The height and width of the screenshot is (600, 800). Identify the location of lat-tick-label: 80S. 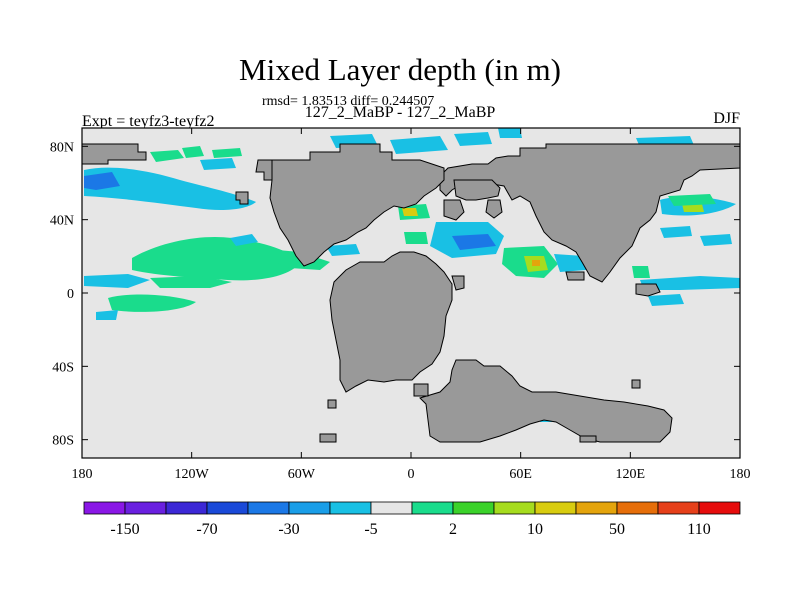
(63, 441).